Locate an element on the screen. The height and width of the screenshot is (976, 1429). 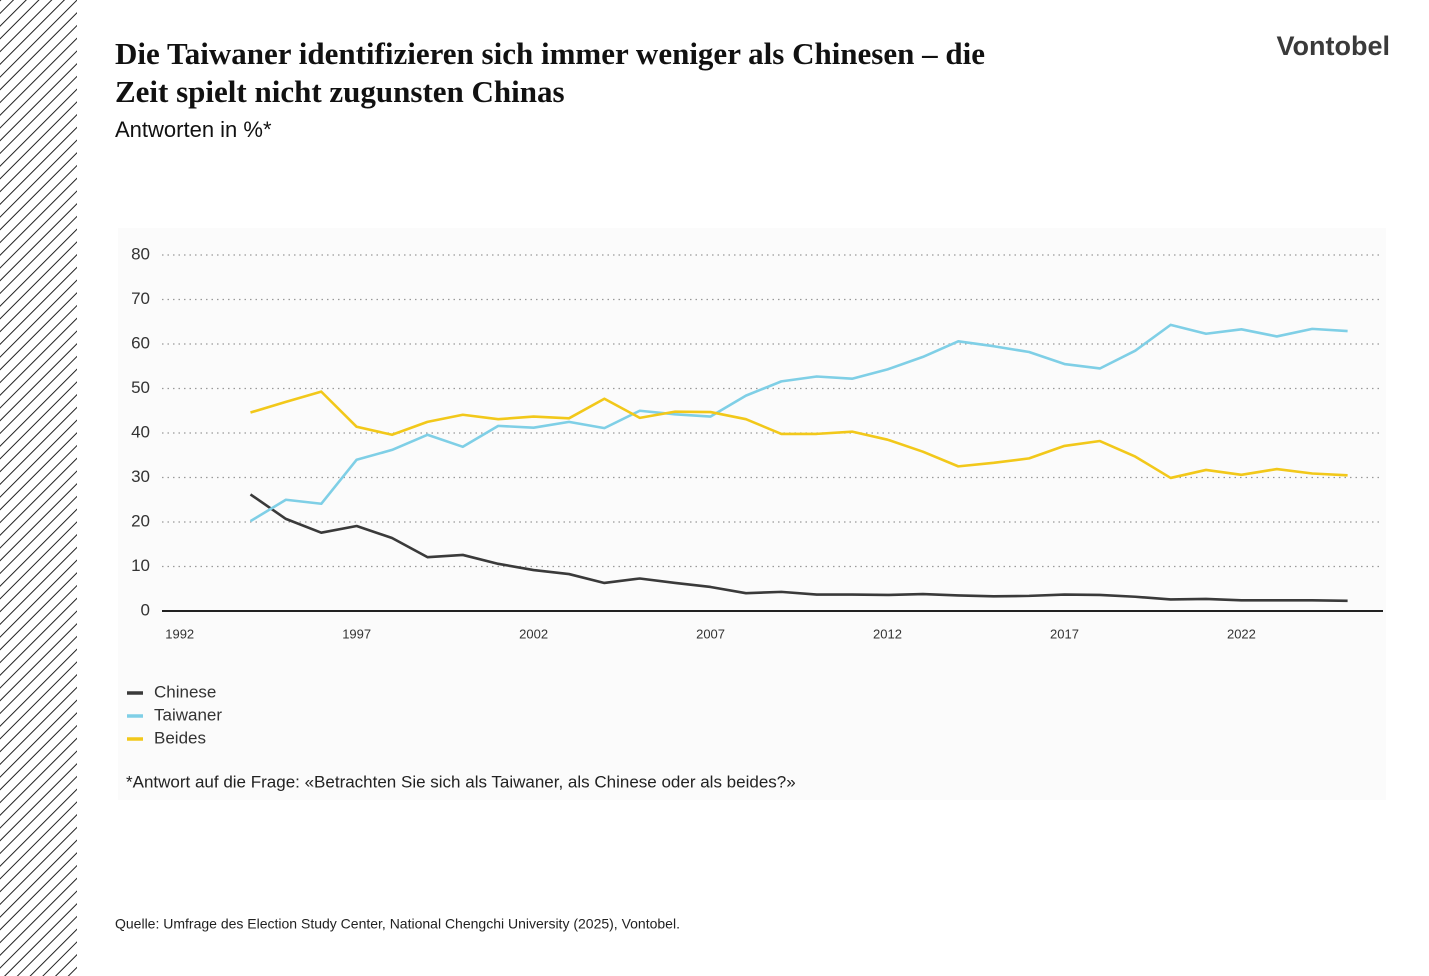
logo: Vontobel is located at coordinates (1333, 46).